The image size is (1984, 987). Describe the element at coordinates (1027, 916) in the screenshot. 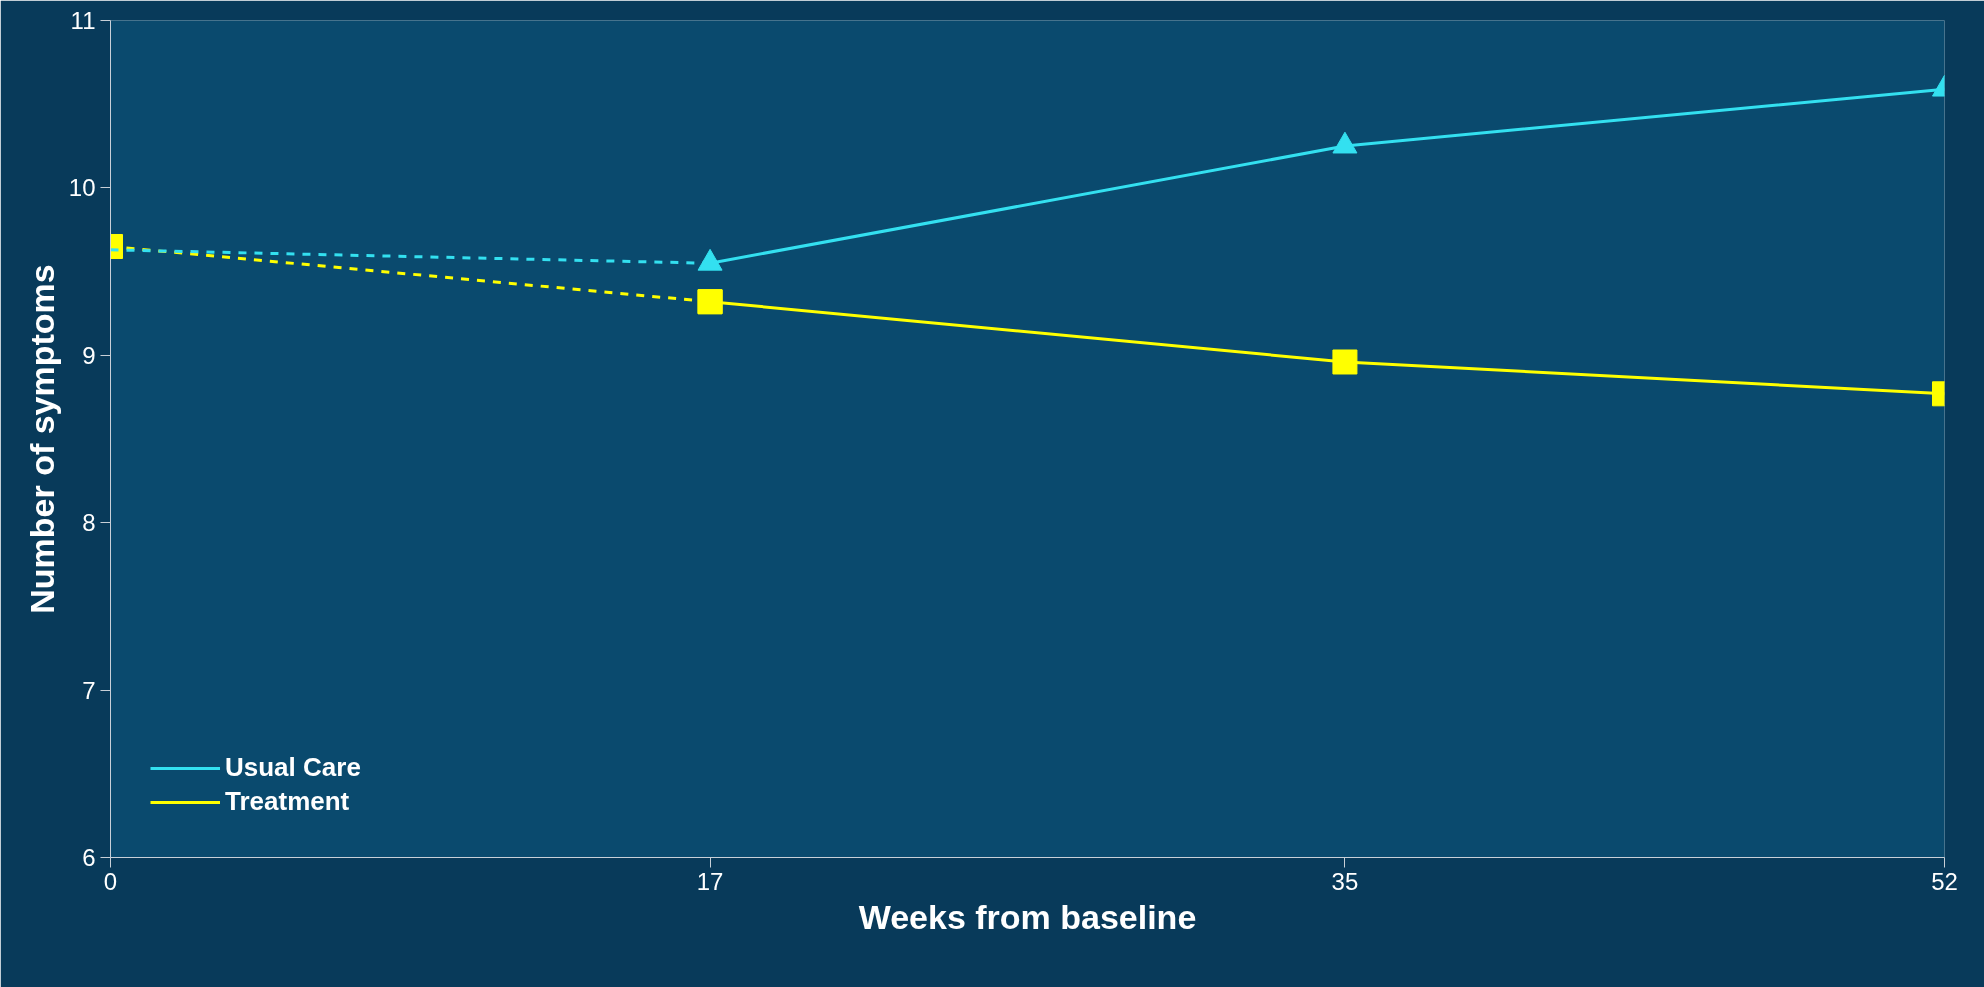

I see `x-axis-title: Weeks from baseline` at that location.